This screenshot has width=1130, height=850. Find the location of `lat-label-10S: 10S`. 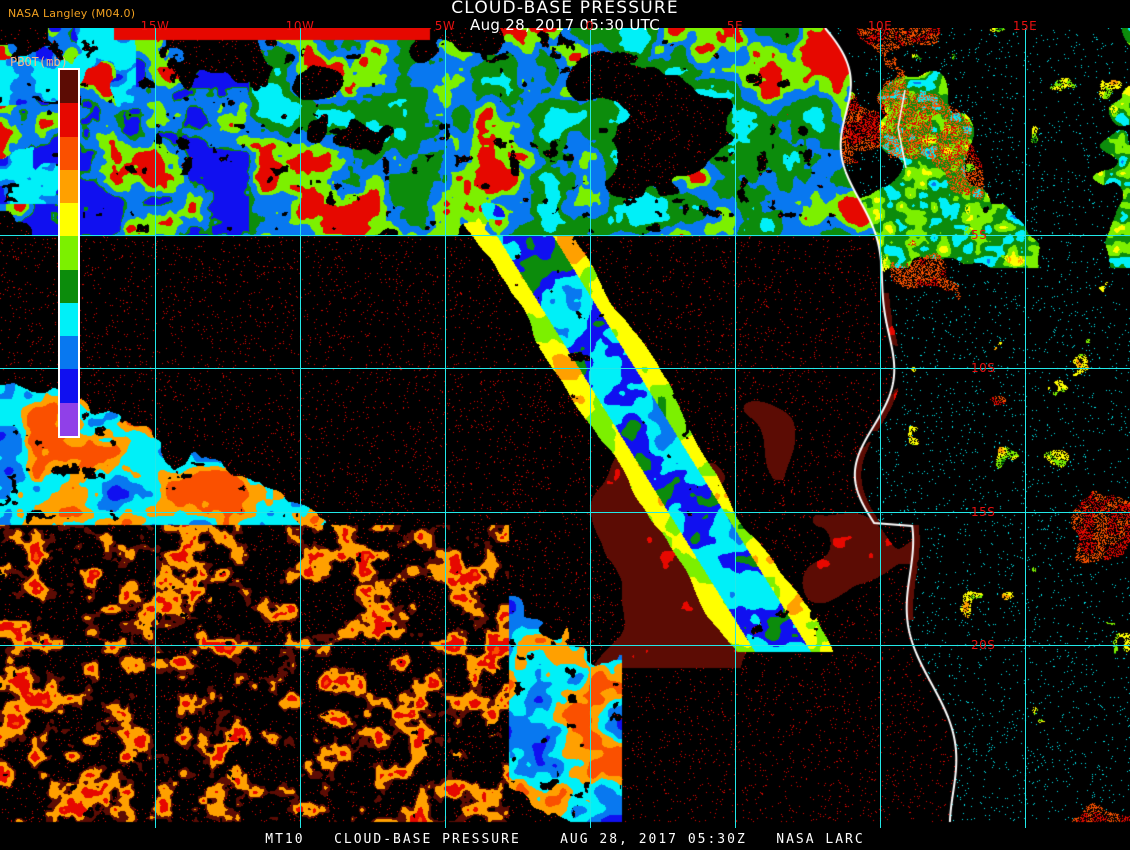

lat-label-10S: 10S is located at coordinates (983, 368).